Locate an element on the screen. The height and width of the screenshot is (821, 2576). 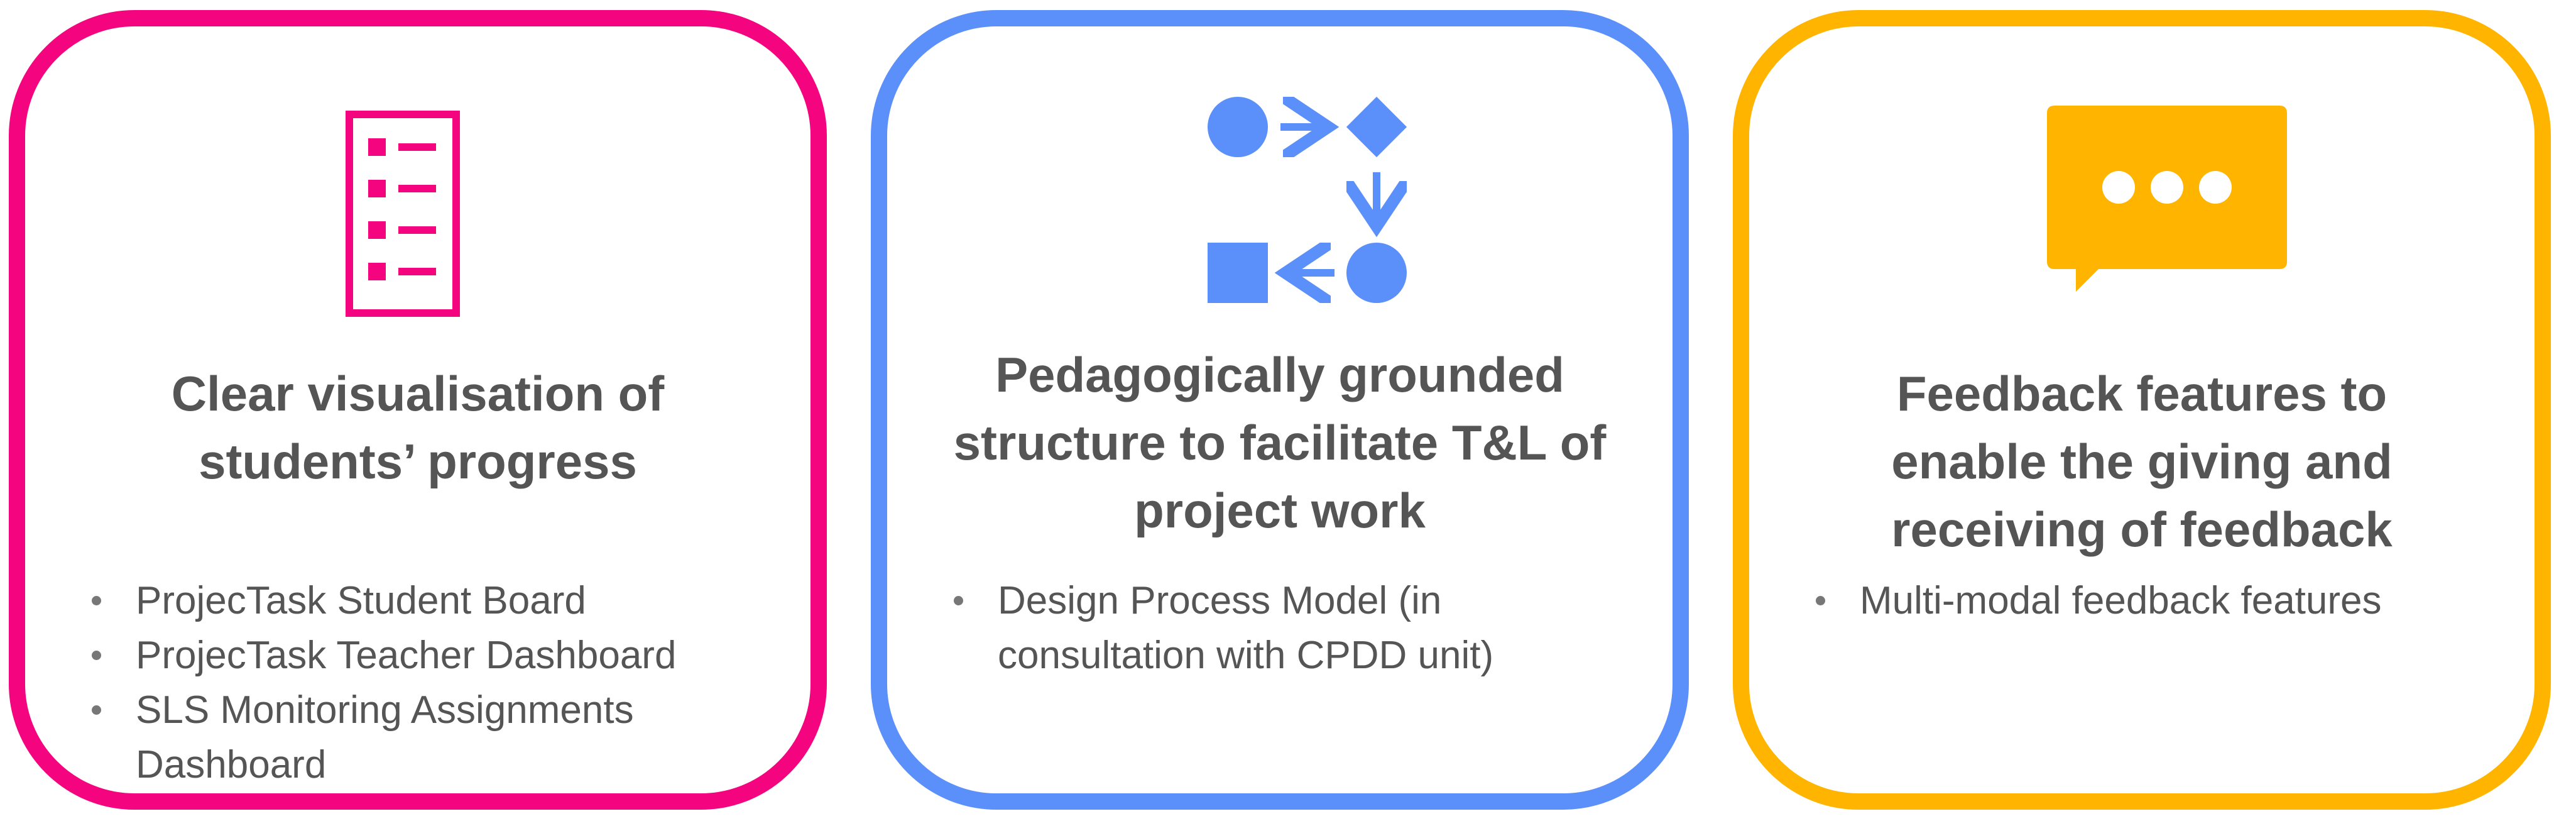
list-item: SLS Monitoring Assignments Dashboard is located at coordinates (431, 738).